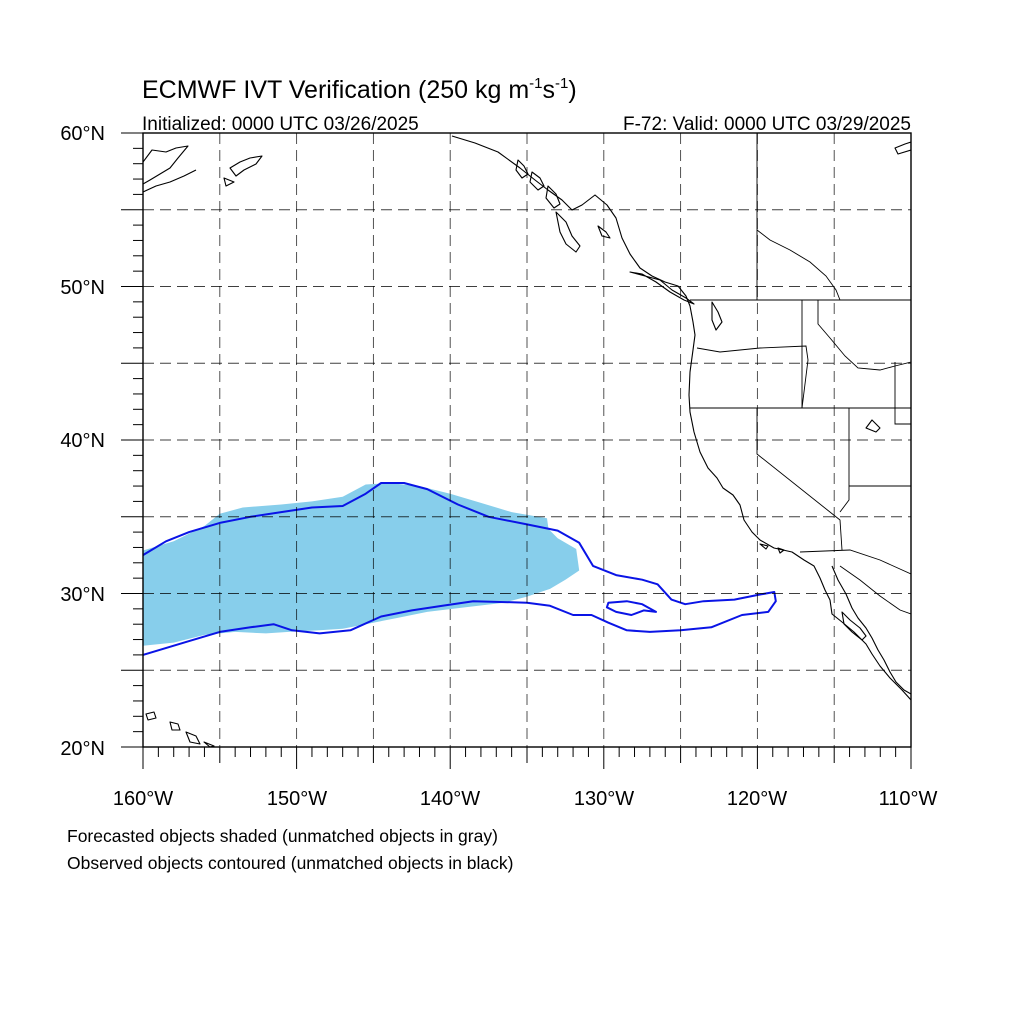 This screenshot has height=1024, width=1024. I want to click on lon-label-110w: 110°W, so click(908, 799).